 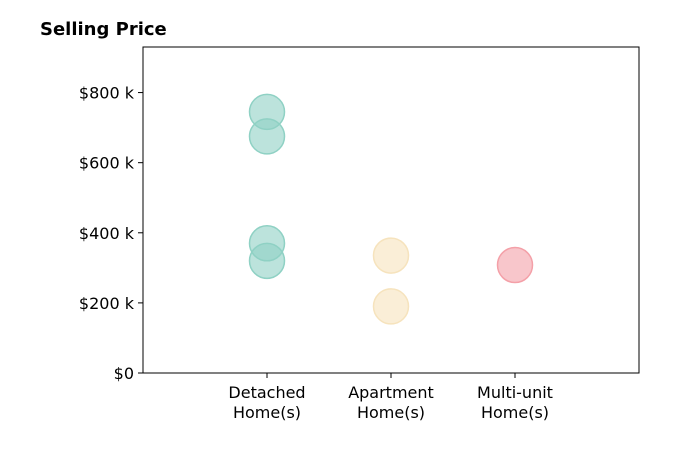 I want to click on y-tick-label: $800 k, so click(x=107, y=93).